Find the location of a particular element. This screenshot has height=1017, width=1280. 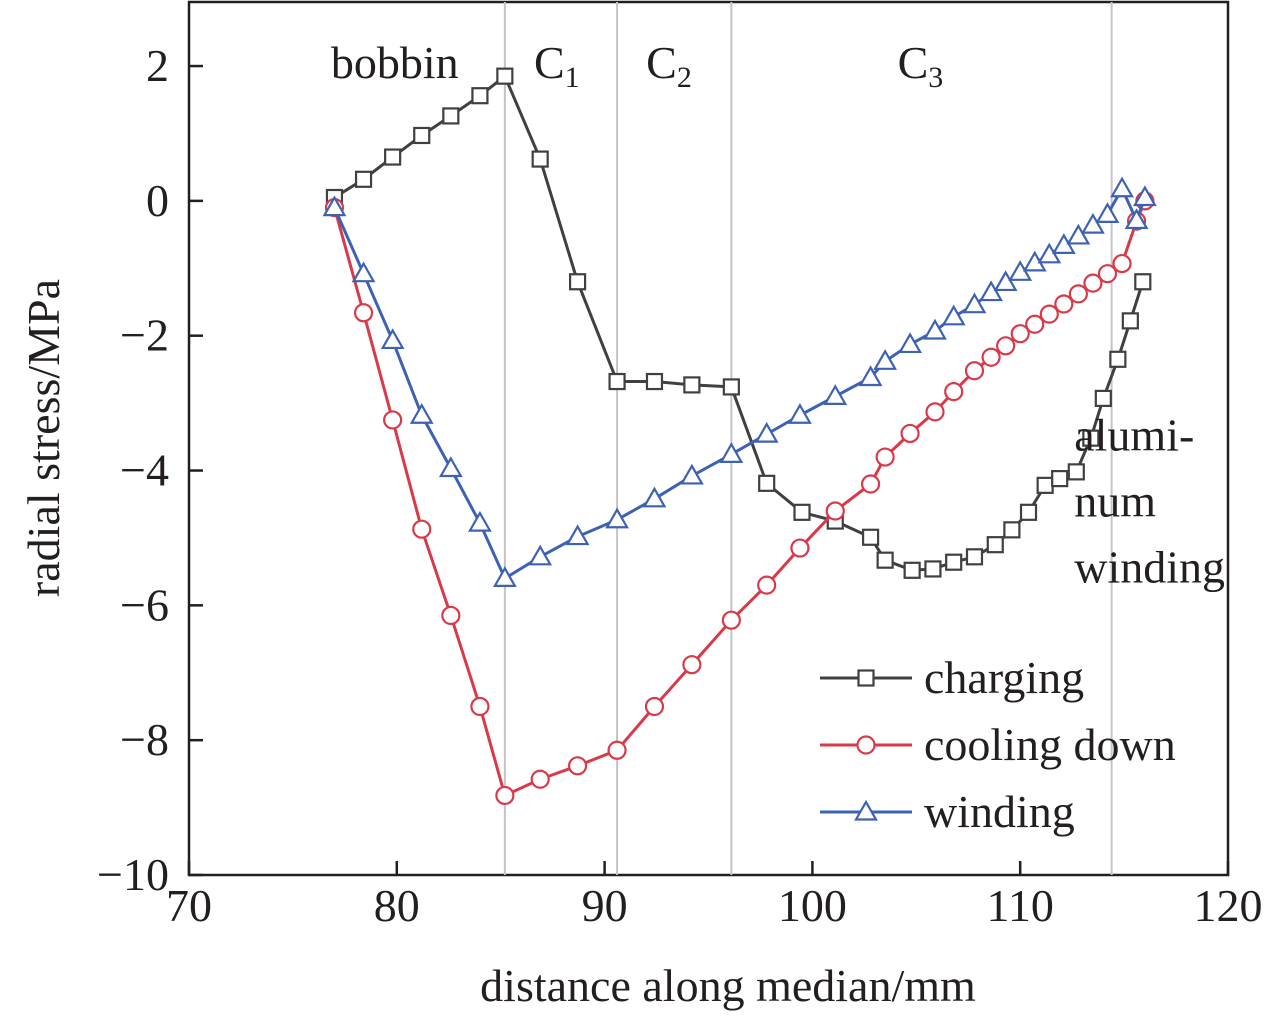

region-label: C2 is located at coordinates (669, 65).